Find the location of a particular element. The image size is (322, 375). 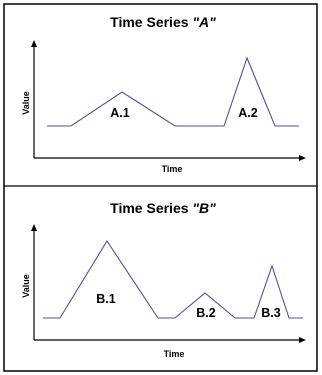

panel-a-peak-label-2: A.2 is located at coordinates (248, 113).